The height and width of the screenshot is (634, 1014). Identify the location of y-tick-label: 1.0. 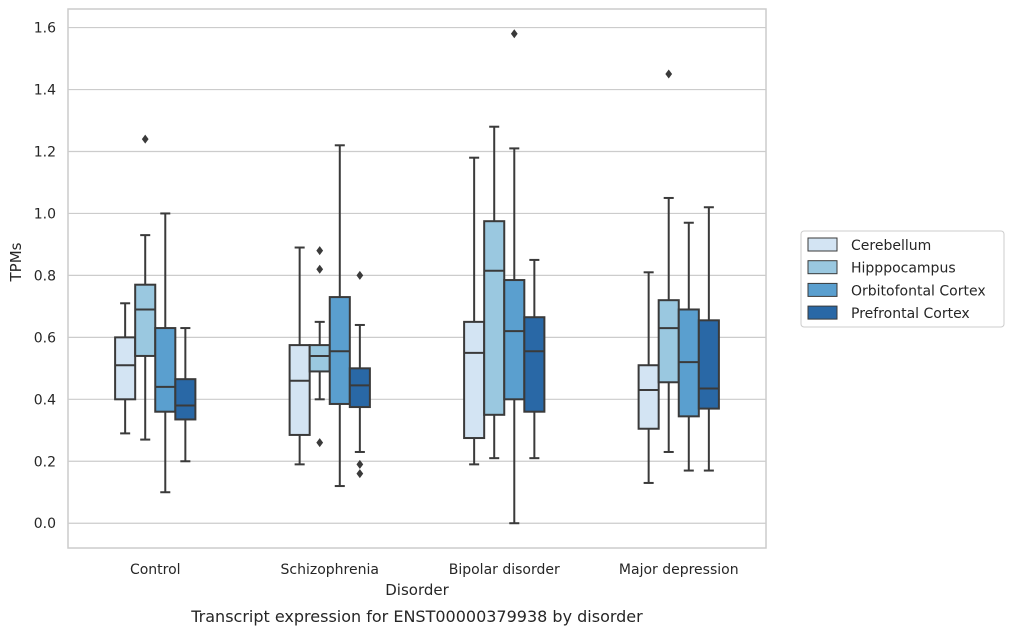
(45, 214).